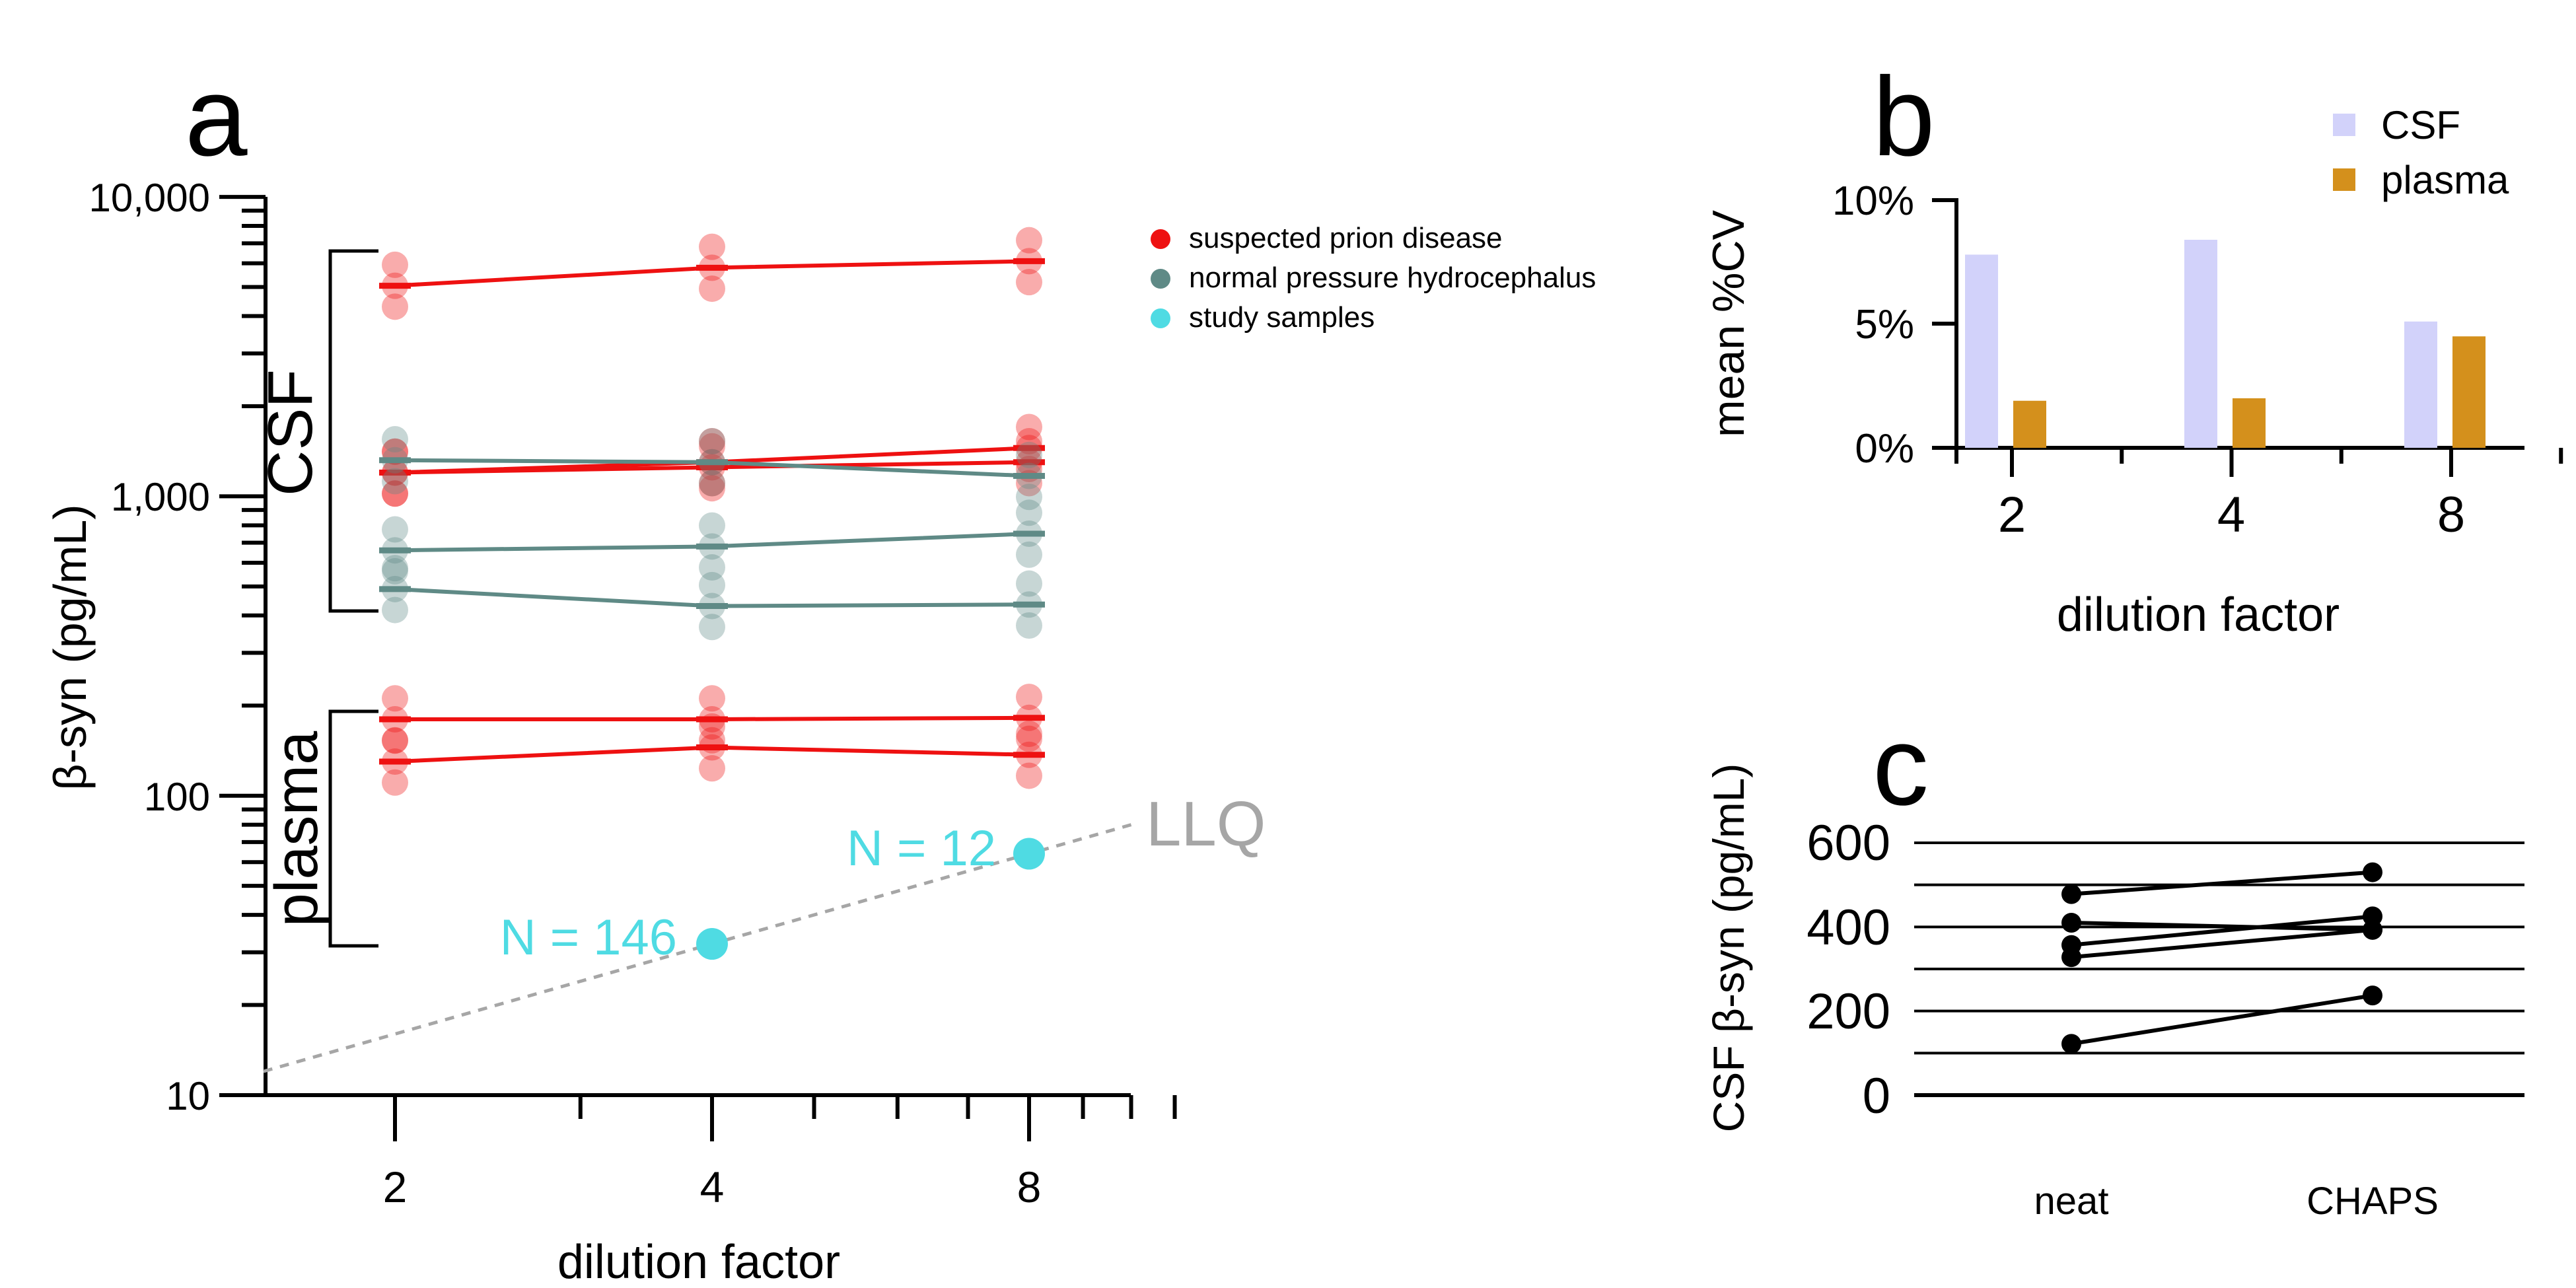 The width and height of the screenshot is (2576, 1288). What do you see at coordinates (70, 647) in the screenshot?
I see `panel-a-y-axis-label: β-syn (pg/mL)` at bounding box center [70, 647].